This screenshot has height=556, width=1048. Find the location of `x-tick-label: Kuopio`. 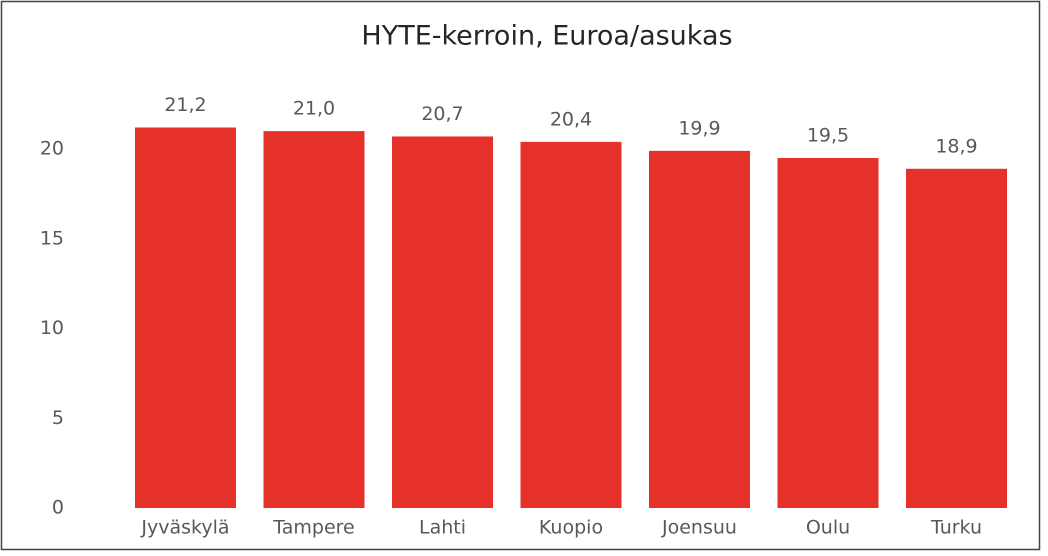

x-tick-label: Kuopio is located at coordinates (571, 528).